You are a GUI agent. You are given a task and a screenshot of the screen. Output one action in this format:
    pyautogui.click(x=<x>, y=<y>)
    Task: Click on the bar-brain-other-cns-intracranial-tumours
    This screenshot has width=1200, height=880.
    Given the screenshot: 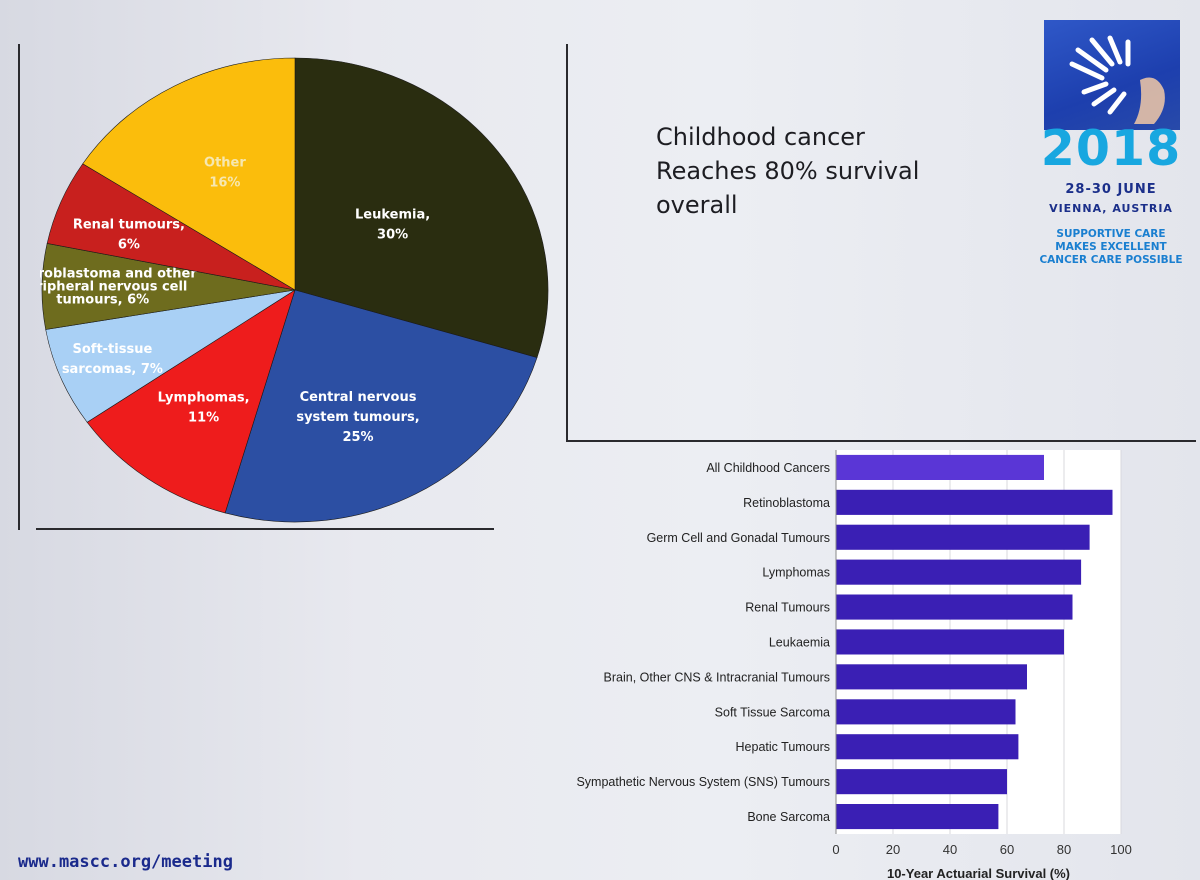 What is the action you would take?
    pyautogui.click(x=931, y=677)
    